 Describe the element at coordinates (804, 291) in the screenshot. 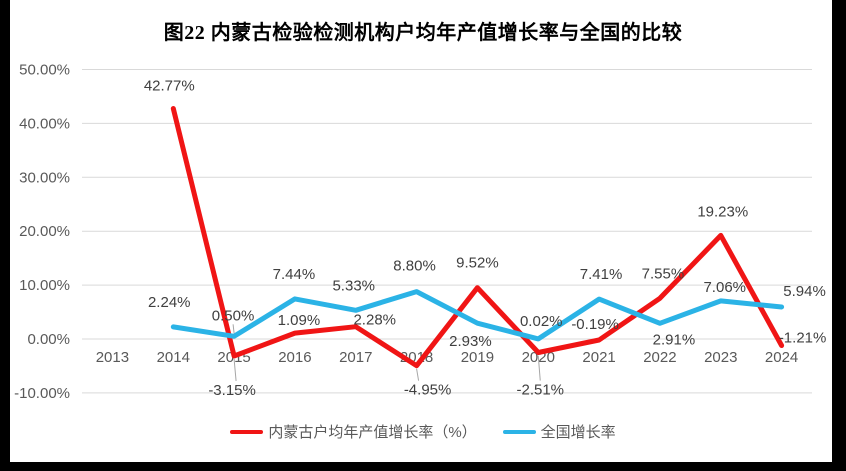

I see `data-label: 5.94%` at that location.